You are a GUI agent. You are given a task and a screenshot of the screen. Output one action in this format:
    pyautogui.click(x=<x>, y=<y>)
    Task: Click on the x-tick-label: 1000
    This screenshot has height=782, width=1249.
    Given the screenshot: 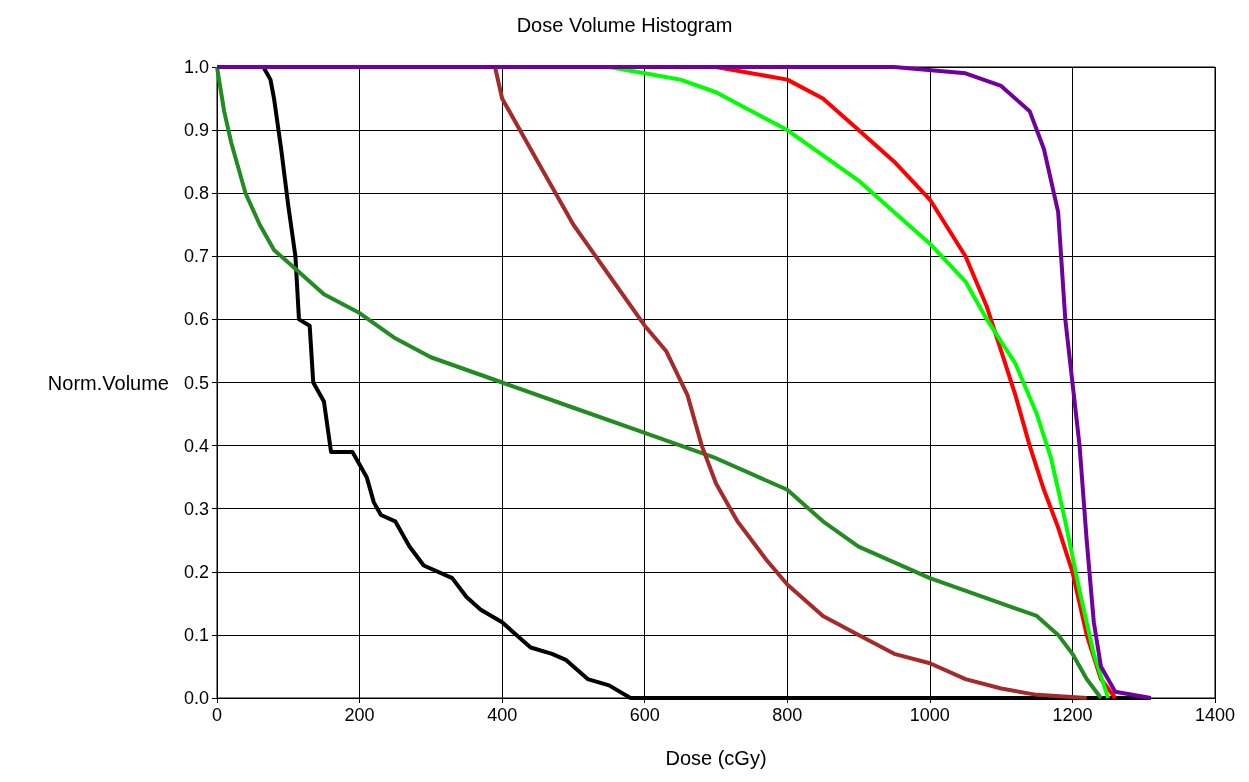 What is the action you would take?
    pyautogui.click(x=929, y=715)
    